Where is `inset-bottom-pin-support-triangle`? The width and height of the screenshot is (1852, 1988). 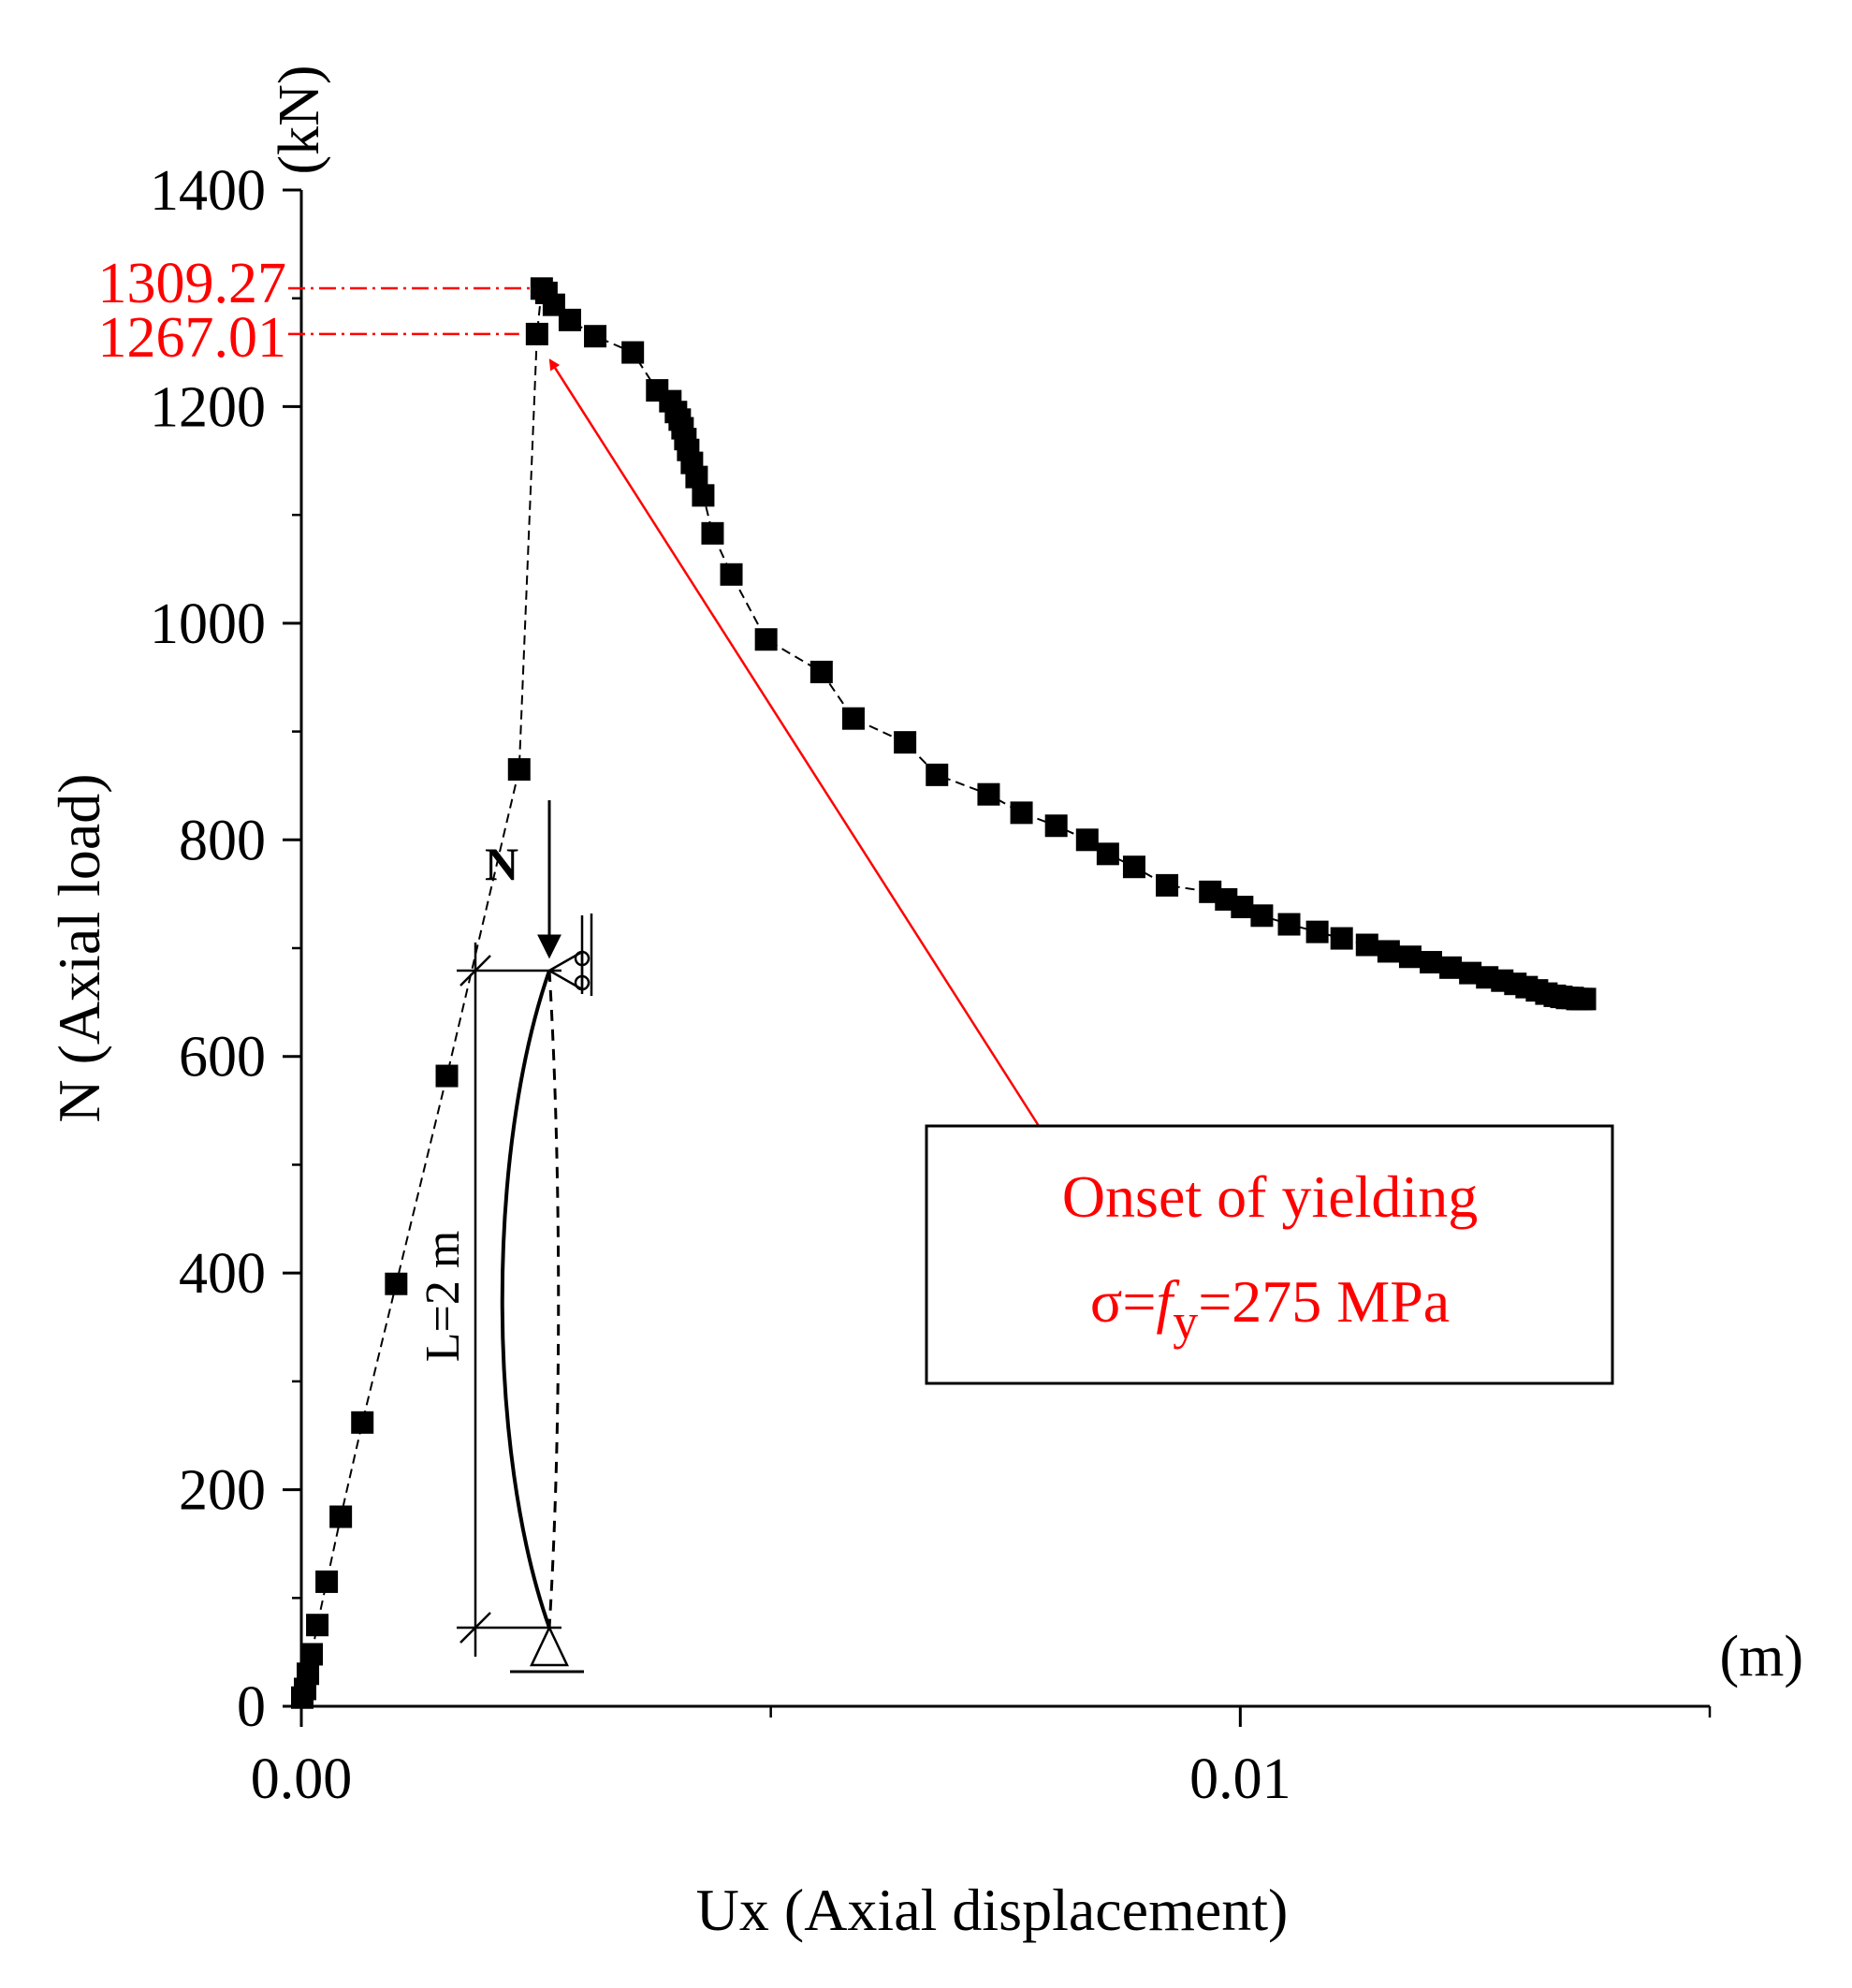 inset-bottom-pin-support-triangle is located at coordinates (549, 1646).